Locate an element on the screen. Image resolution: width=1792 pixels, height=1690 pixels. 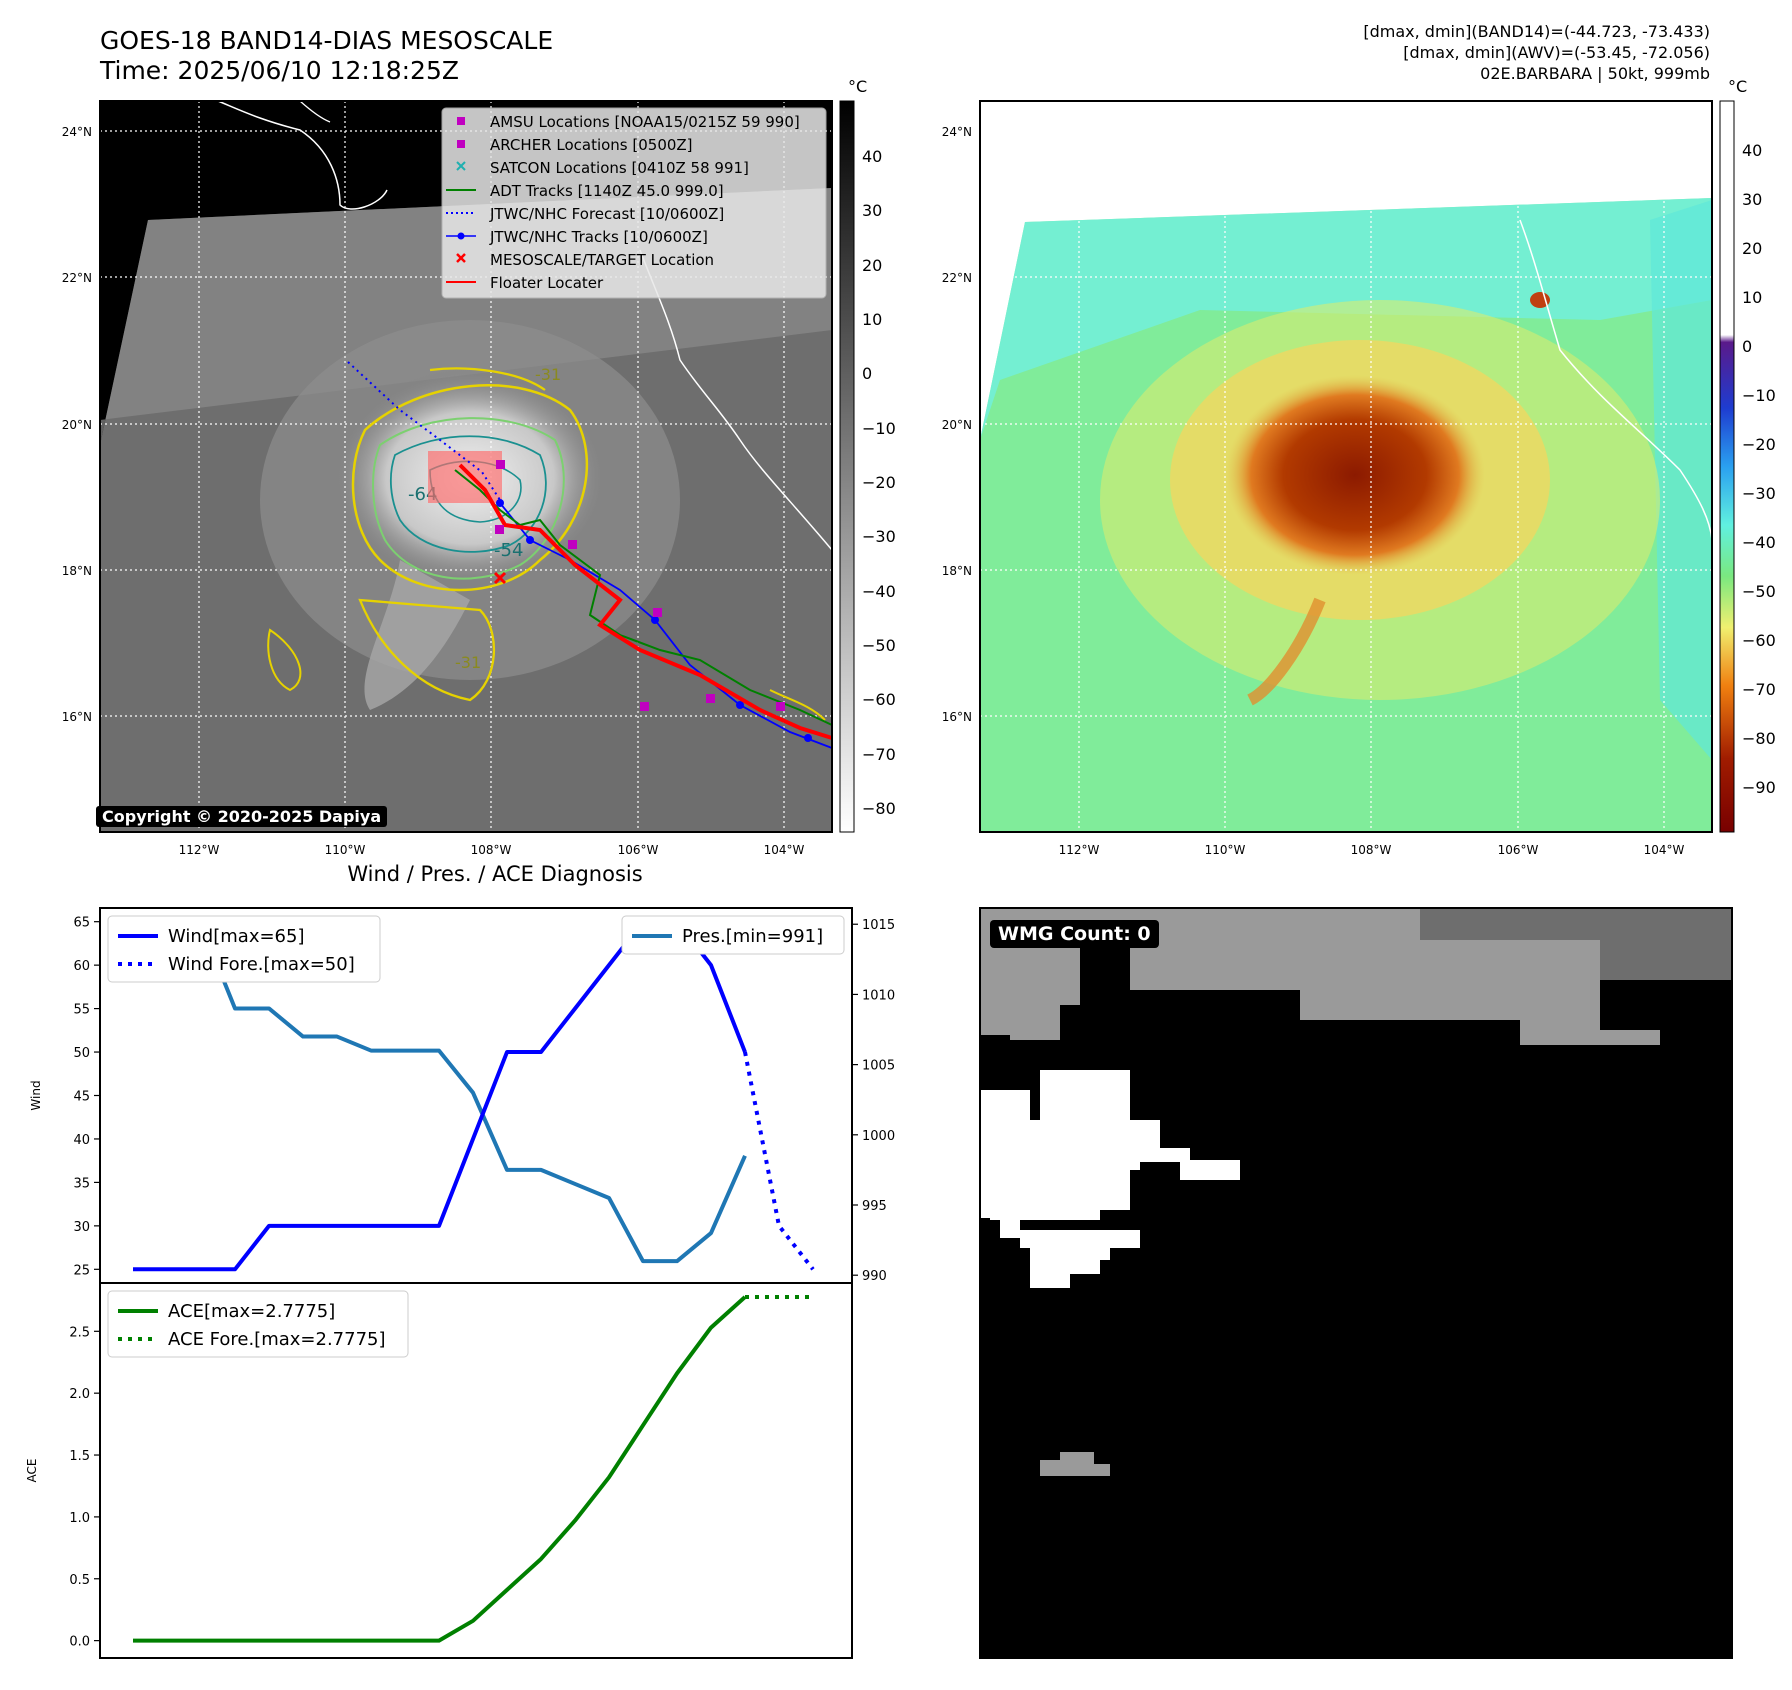
legend-adt: ADT Tracks [1140Z 45.0 999.0] is located at coordinates (607, 191).